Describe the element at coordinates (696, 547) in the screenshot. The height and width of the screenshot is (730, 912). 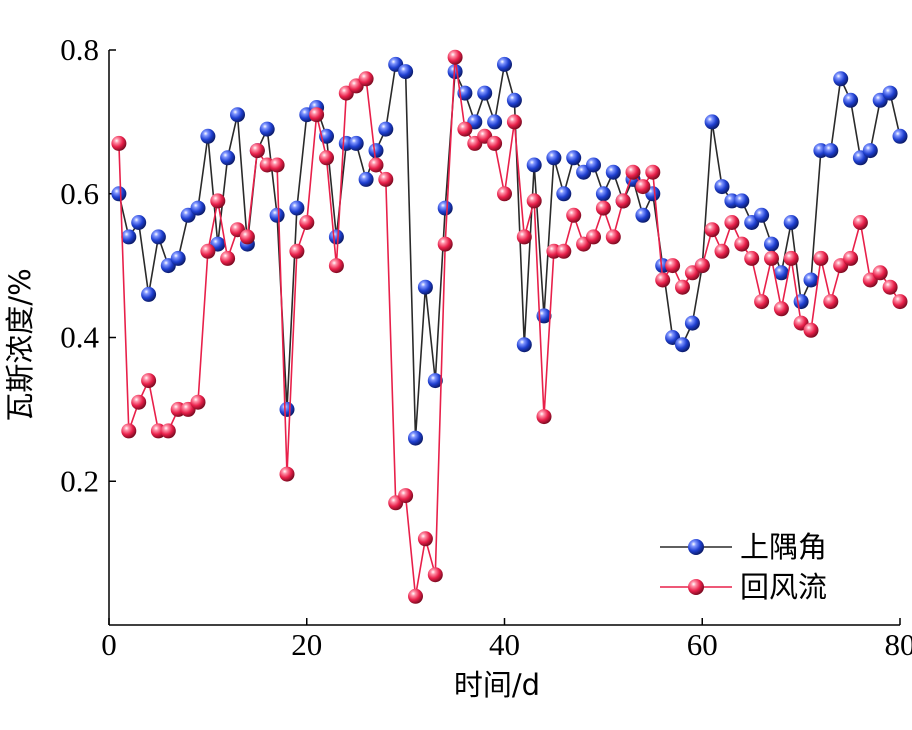
I see `legend-marker-upper-corner` at that location.